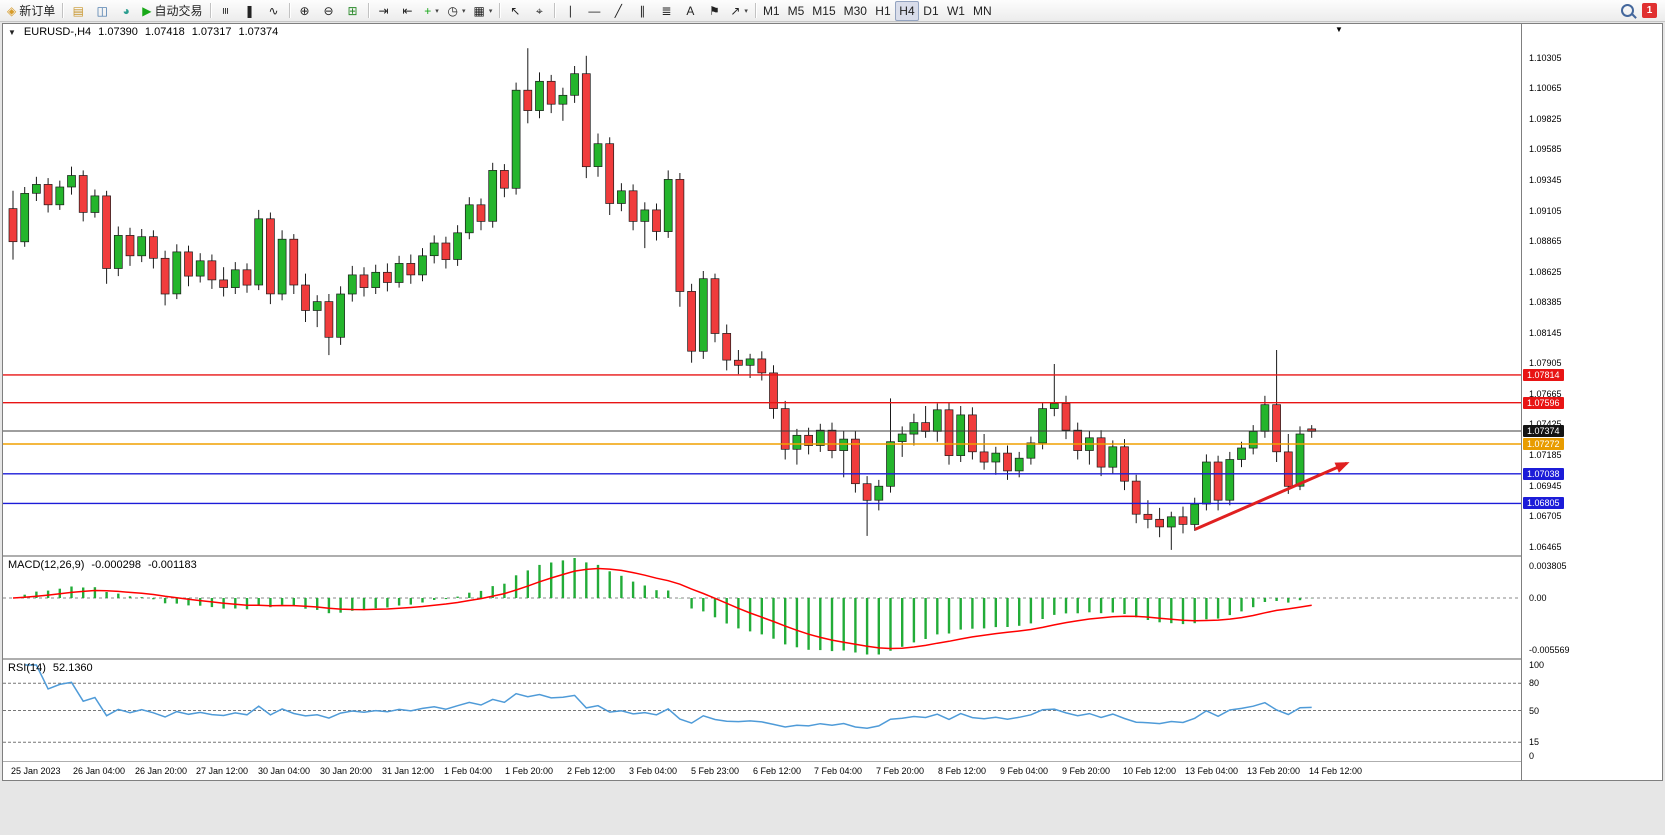  What do you see at coordinates (1545, 88) in the screenshot?
I see `price-axis-label: 1.10065` at bounding box center [1545, 88].